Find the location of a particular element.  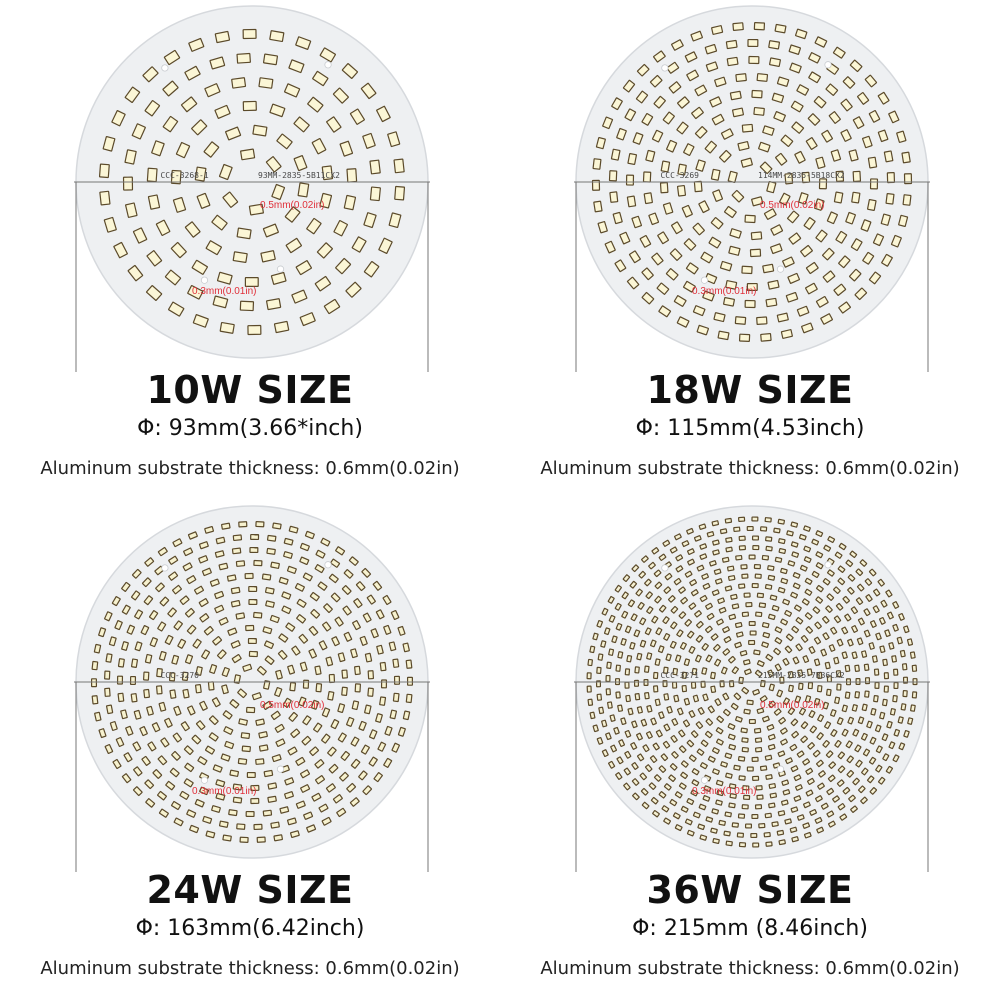

gap-annotation-large: 0.5mm(0.02in) is located at coordinates (792, 205).